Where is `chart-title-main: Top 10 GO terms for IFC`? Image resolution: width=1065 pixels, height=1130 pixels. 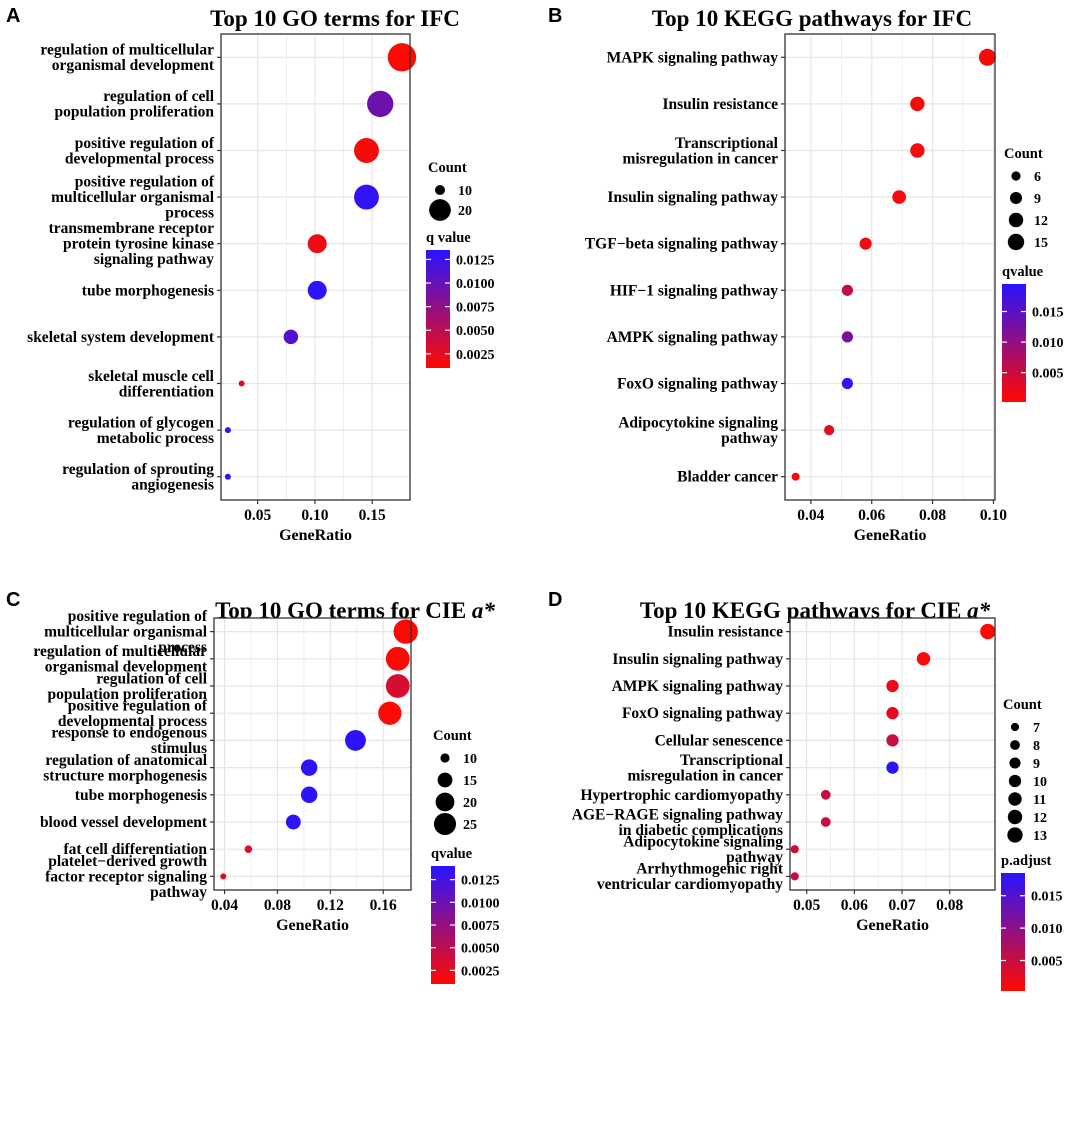 chart-title-main: Top 10 GO terms for IFC is located at coordinates (335, 18).